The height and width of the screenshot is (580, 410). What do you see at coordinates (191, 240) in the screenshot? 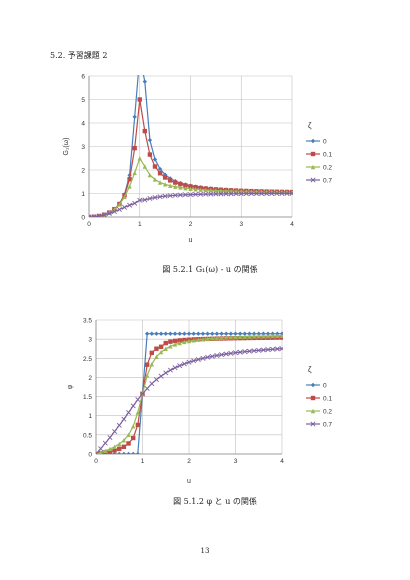
I see `x-axis-label: u` at bounding box center [191, 240].